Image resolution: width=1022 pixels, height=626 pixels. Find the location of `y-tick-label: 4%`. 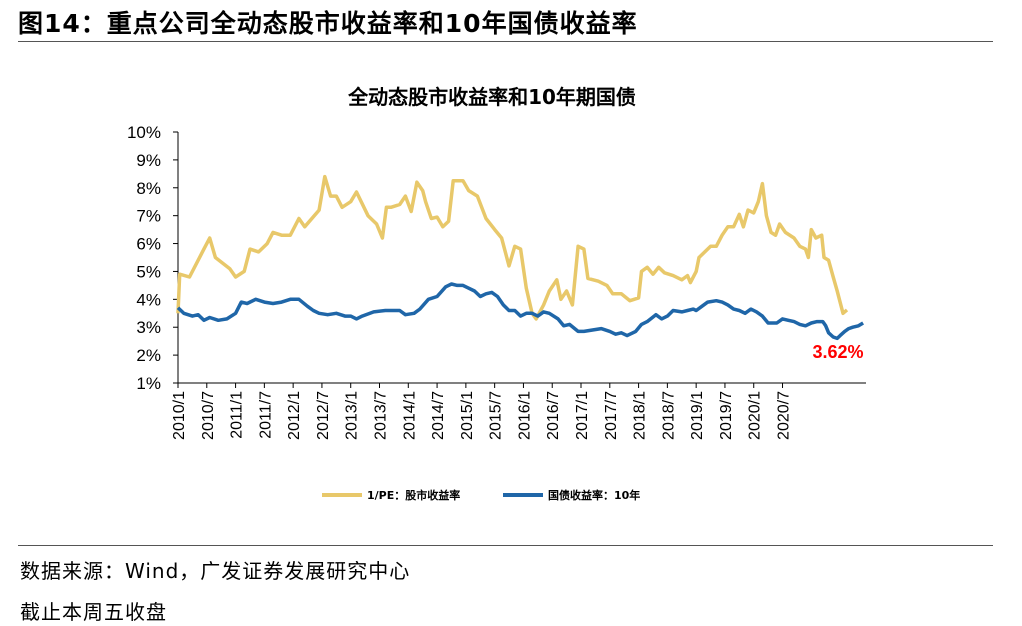

y-tick-label: 4% is located at coordinates (148, 299).